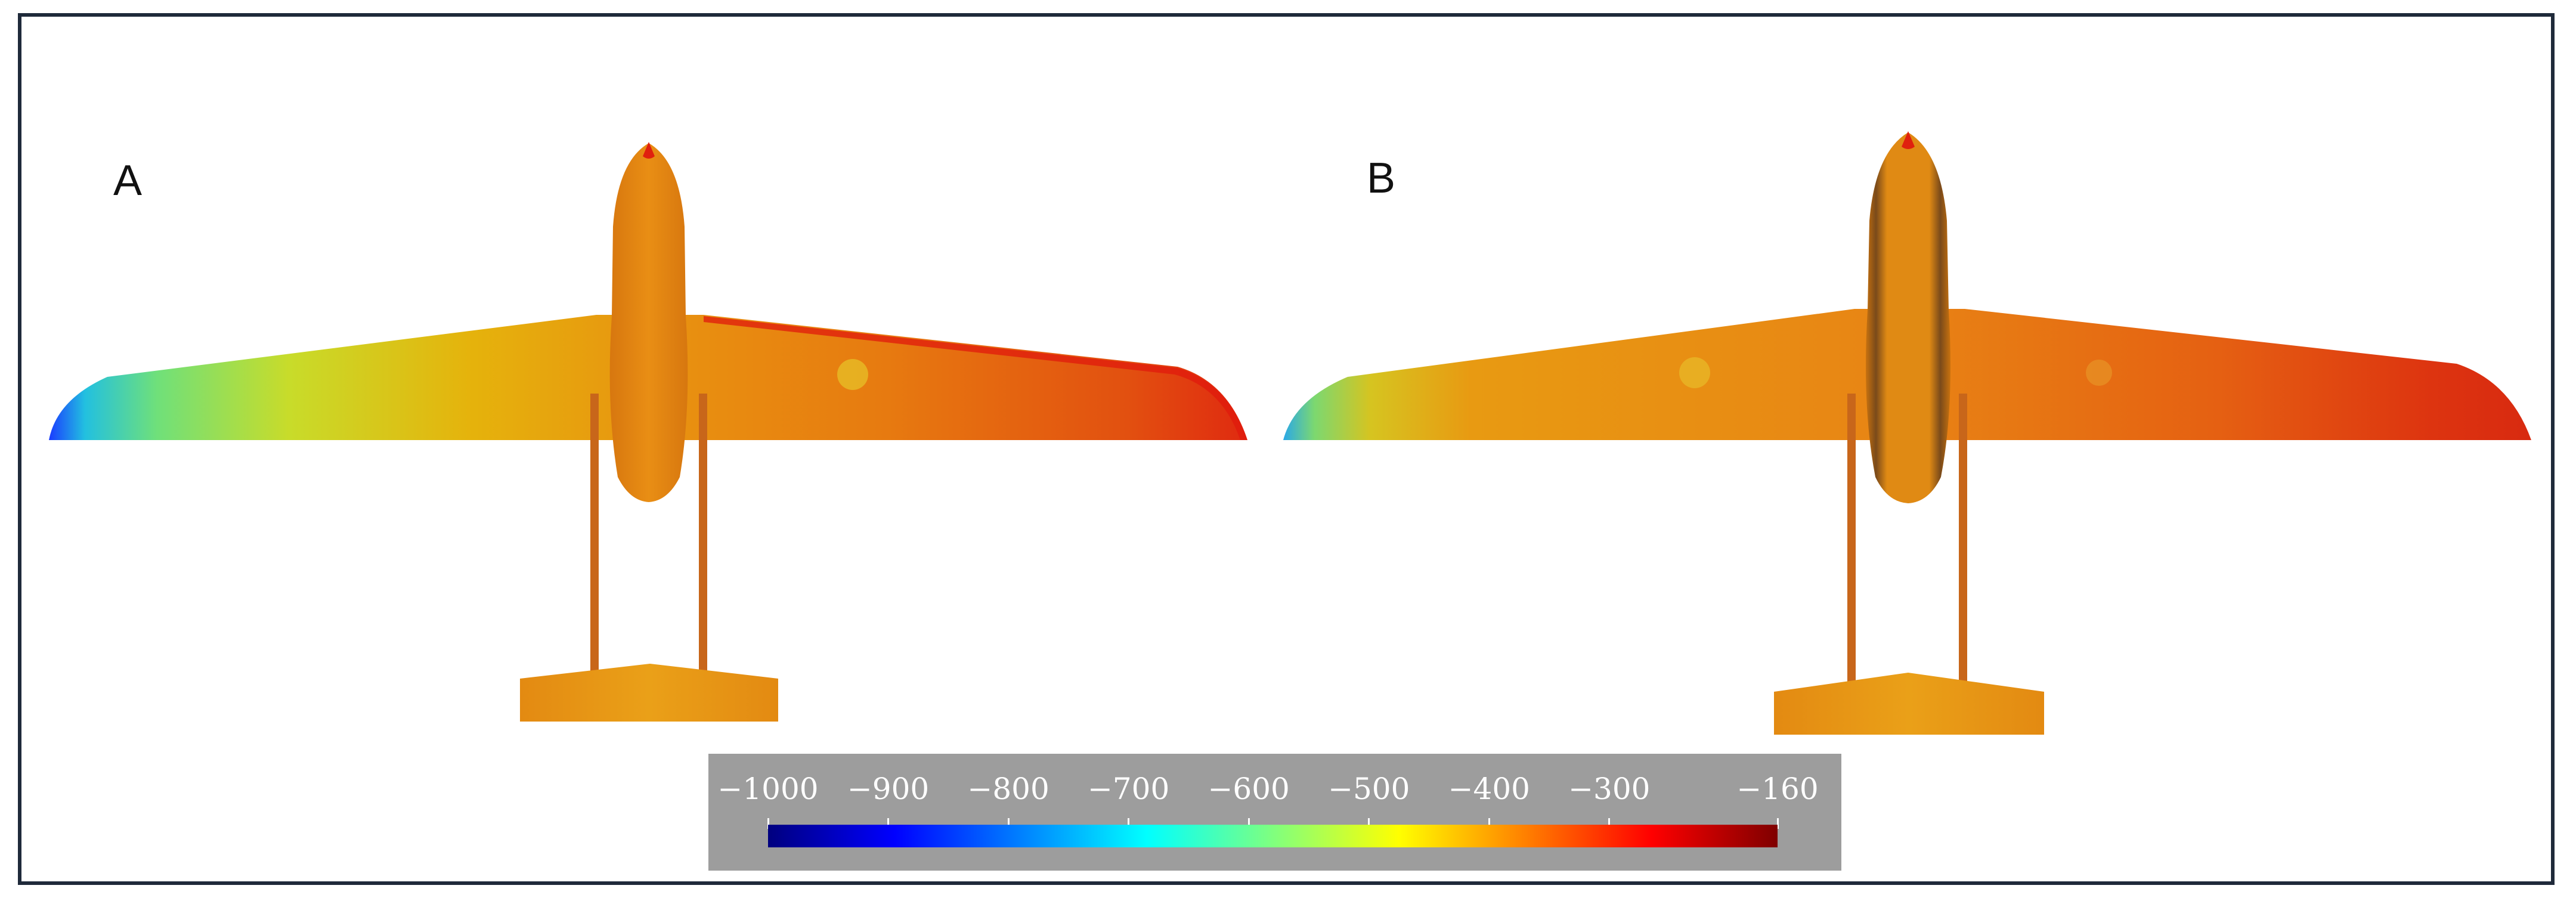  What do you see at coordinates (1908, 140) in the screenshot?
I see `aircraft-b-nose-tip` at bounding box center [1908, 140].